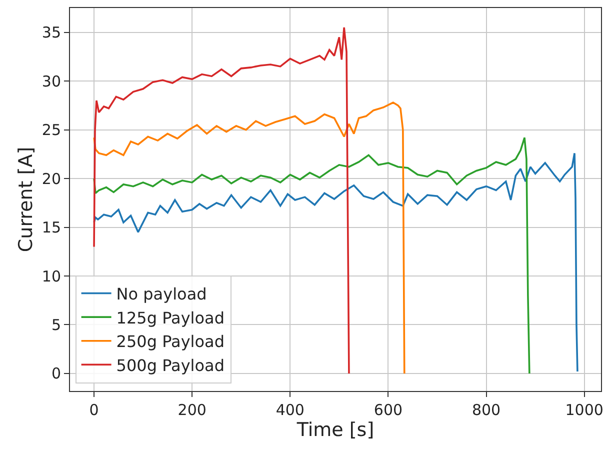 Image resolution: width=611 pixels, height=451 pixels. What do you see at coordinates (56, 325) in the screenshot?
I see `y-tick-label: 5` at bounding box center [56, 325].